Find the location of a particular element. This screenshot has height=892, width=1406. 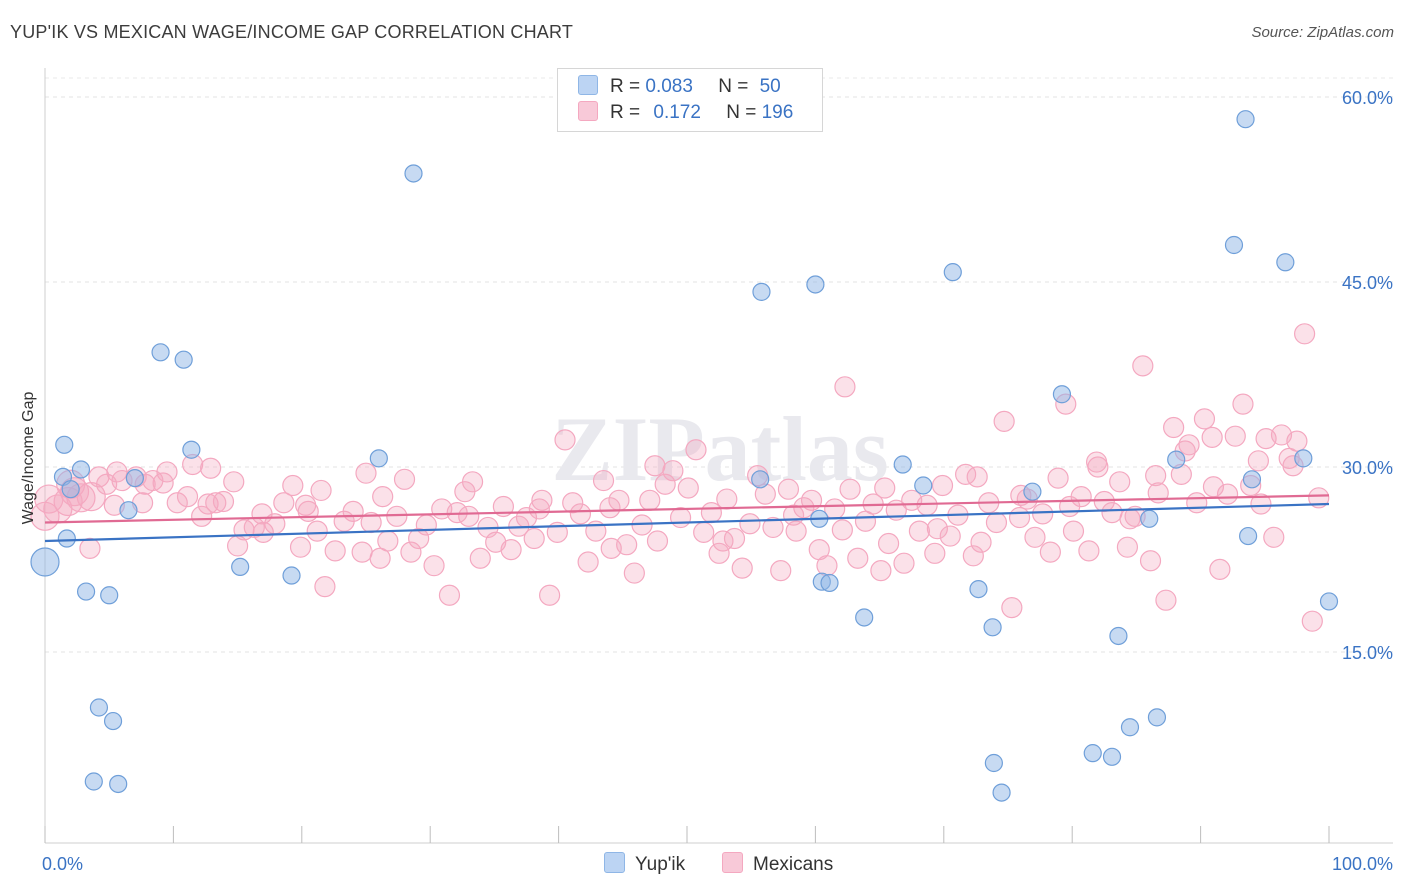

yupik-trend-line is located at coordinates (687, 522).